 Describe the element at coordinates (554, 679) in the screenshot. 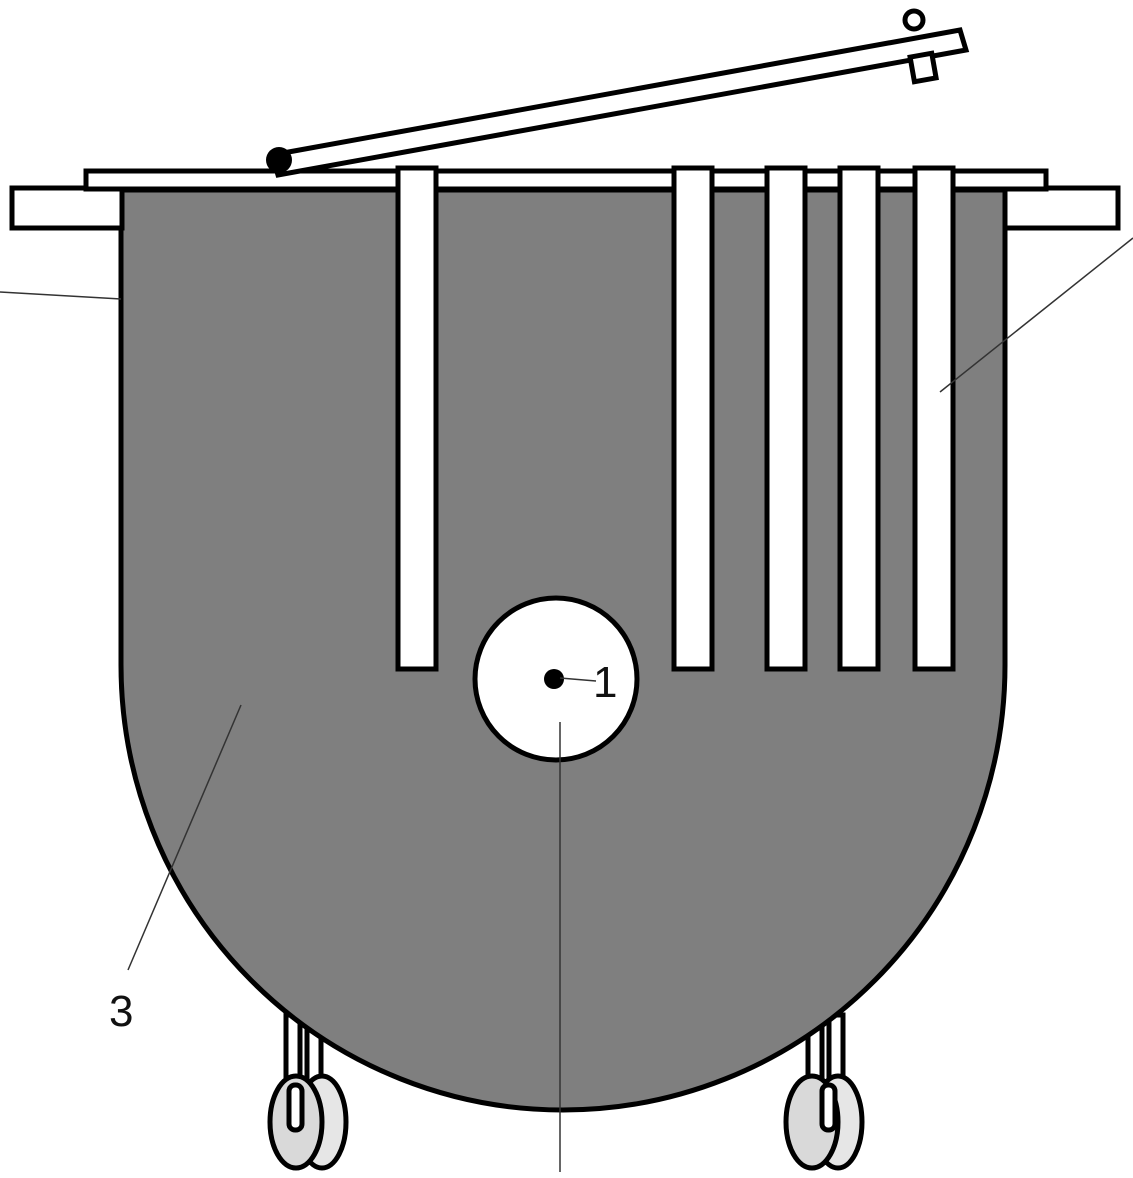

I see `central-port-dot` at that location.